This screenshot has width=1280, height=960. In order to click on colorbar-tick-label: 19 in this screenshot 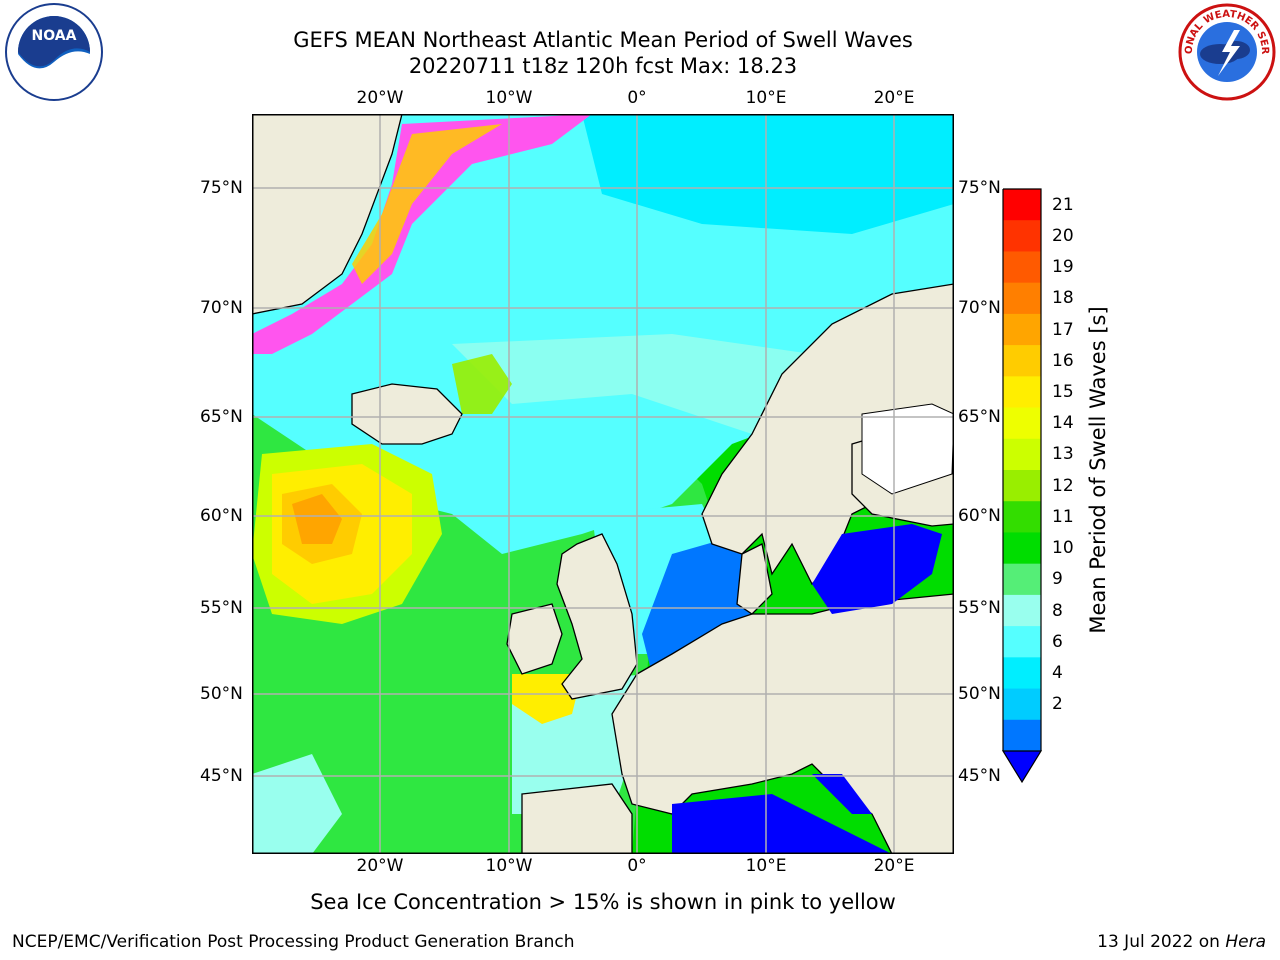, I will do `click(1063, 267)`.